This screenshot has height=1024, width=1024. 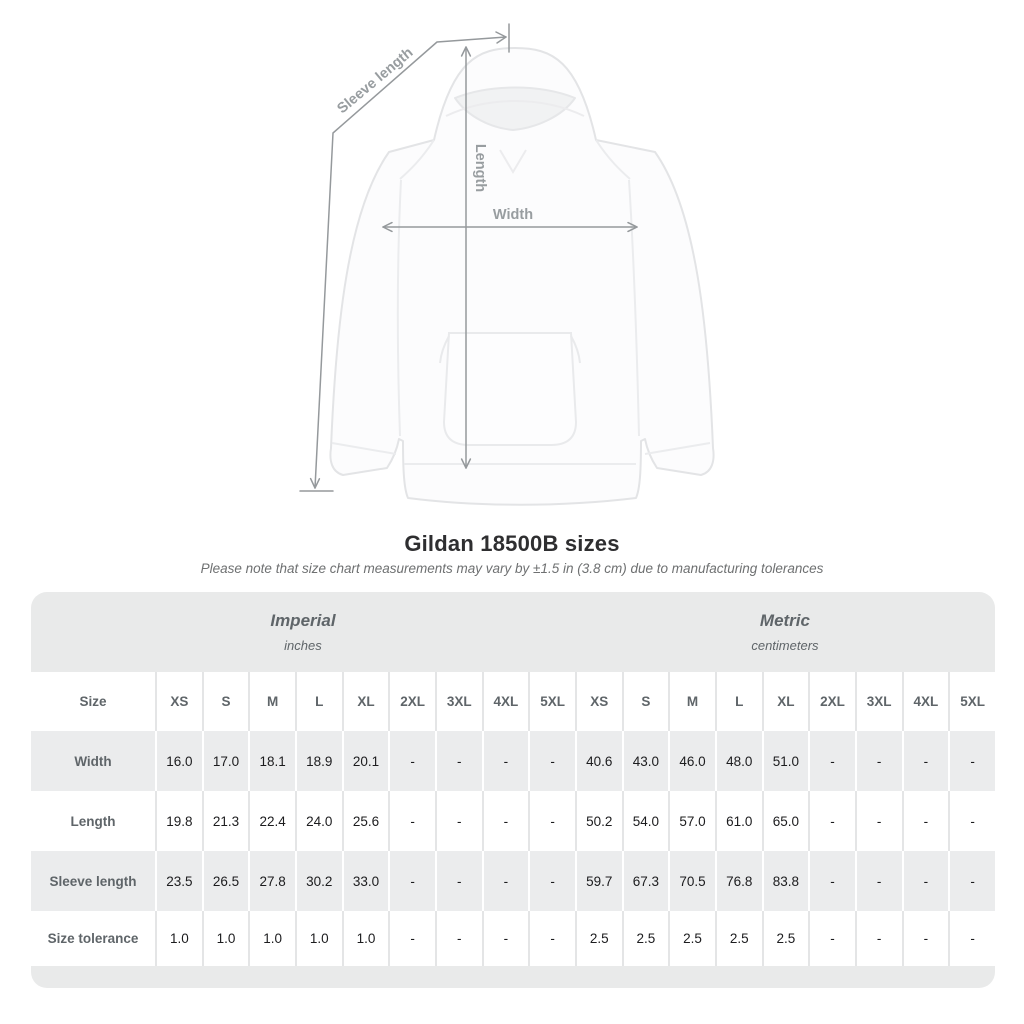 I want to click on row-label: Width, so click(x=93, y=761).